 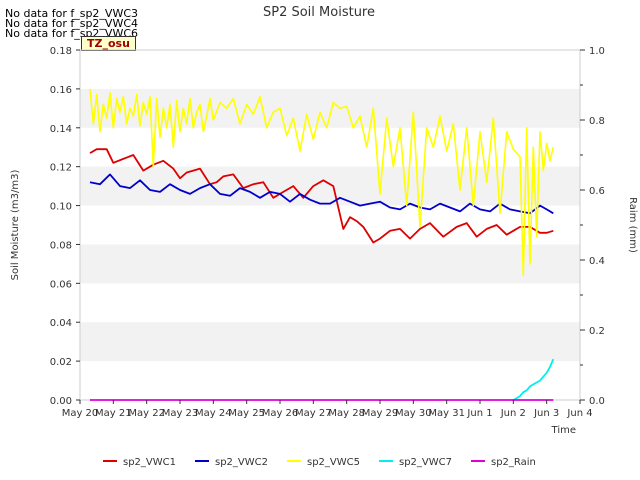 I want to click on y-tick-label: 0.04, so click(x=61, y=323).